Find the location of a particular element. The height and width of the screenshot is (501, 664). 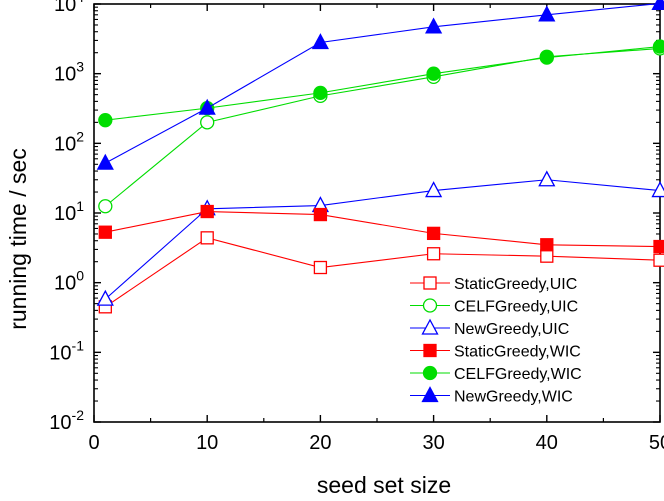

x-tick-label: 40 is located at coordinates (547, 443).